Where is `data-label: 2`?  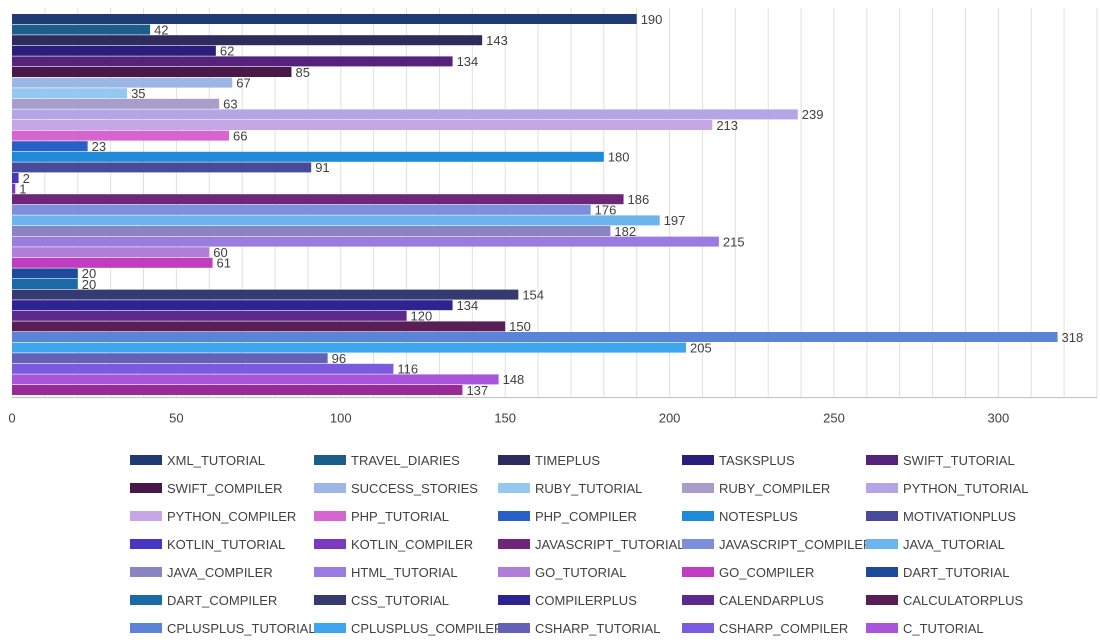
data-label: 2 is located at coordinates (26, 178).